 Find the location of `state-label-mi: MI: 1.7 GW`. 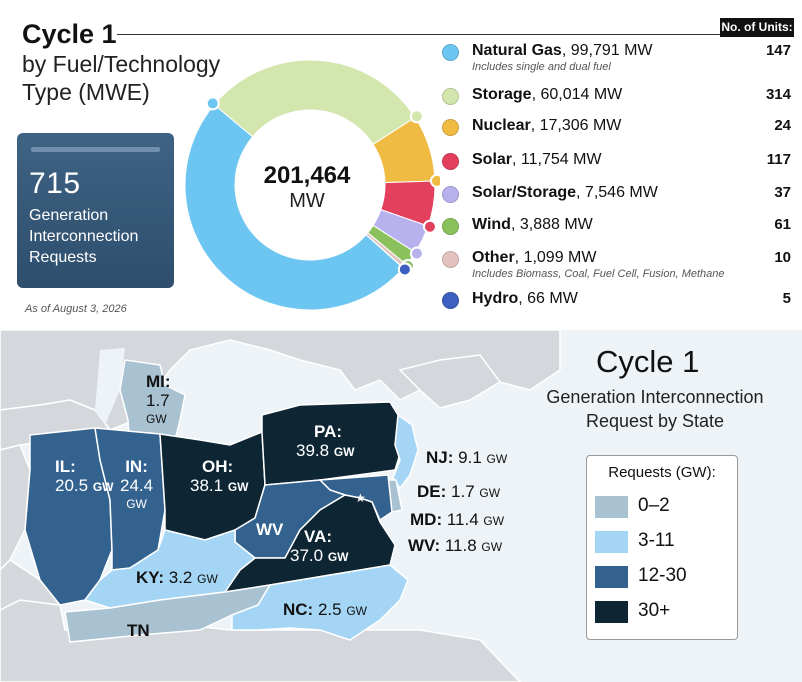

state-label-mi: MI: 1.7 GW is located at coordinates (158, 399).